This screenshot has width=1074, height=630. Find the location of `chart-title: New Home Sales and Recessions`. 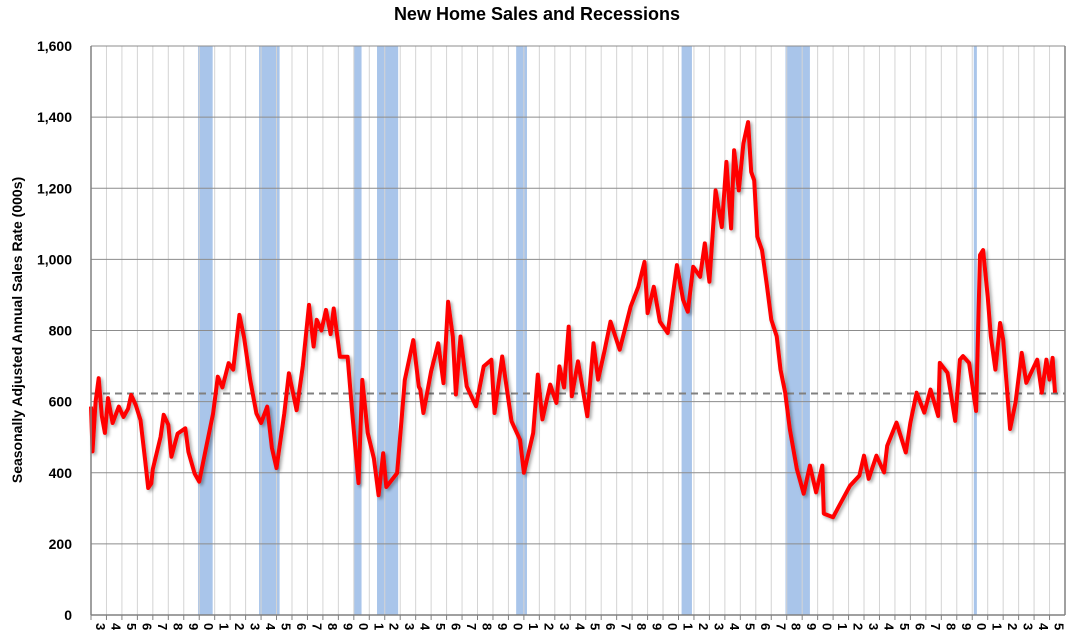

chart-title: New Home Sales and Recessions is located at coordinates (537, 14).